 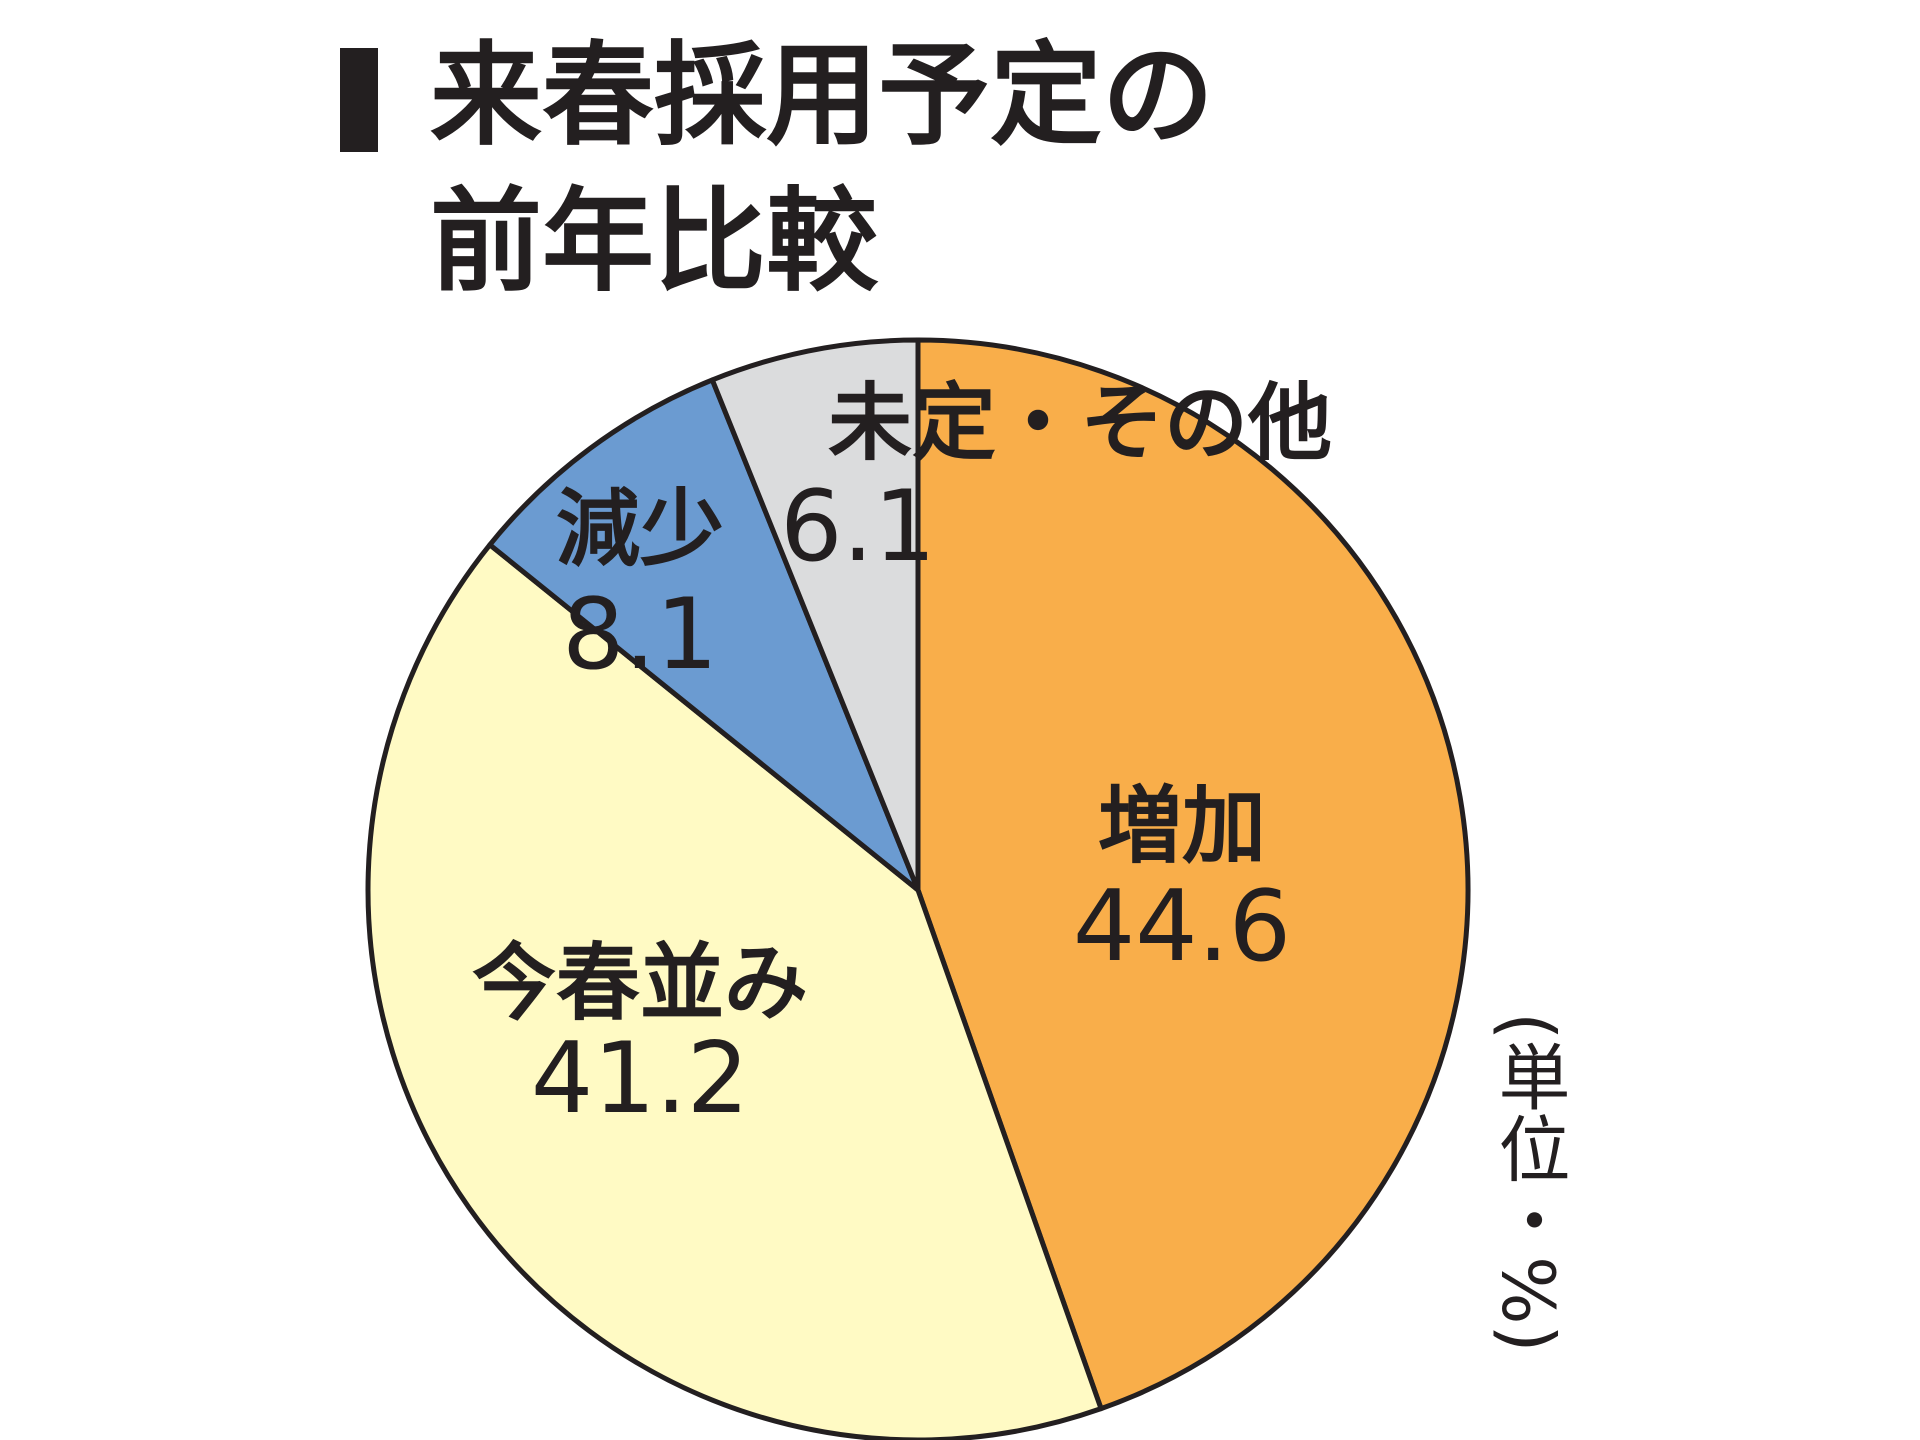 What do you see at coordinates (654, 242) in the screenshot?
I see `chart-title-line-2: 前年比較` at bounding box center [654, 242].